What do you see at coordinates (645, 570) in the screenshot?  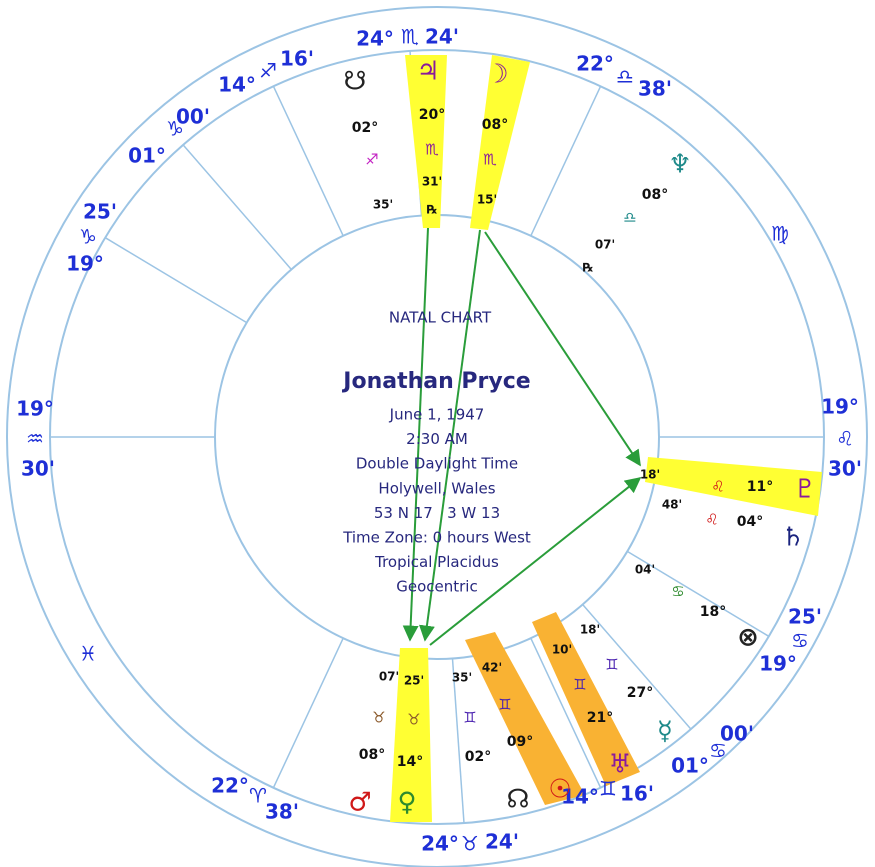 I see `planet-minute: 04'` at bounding box center [645, 570].